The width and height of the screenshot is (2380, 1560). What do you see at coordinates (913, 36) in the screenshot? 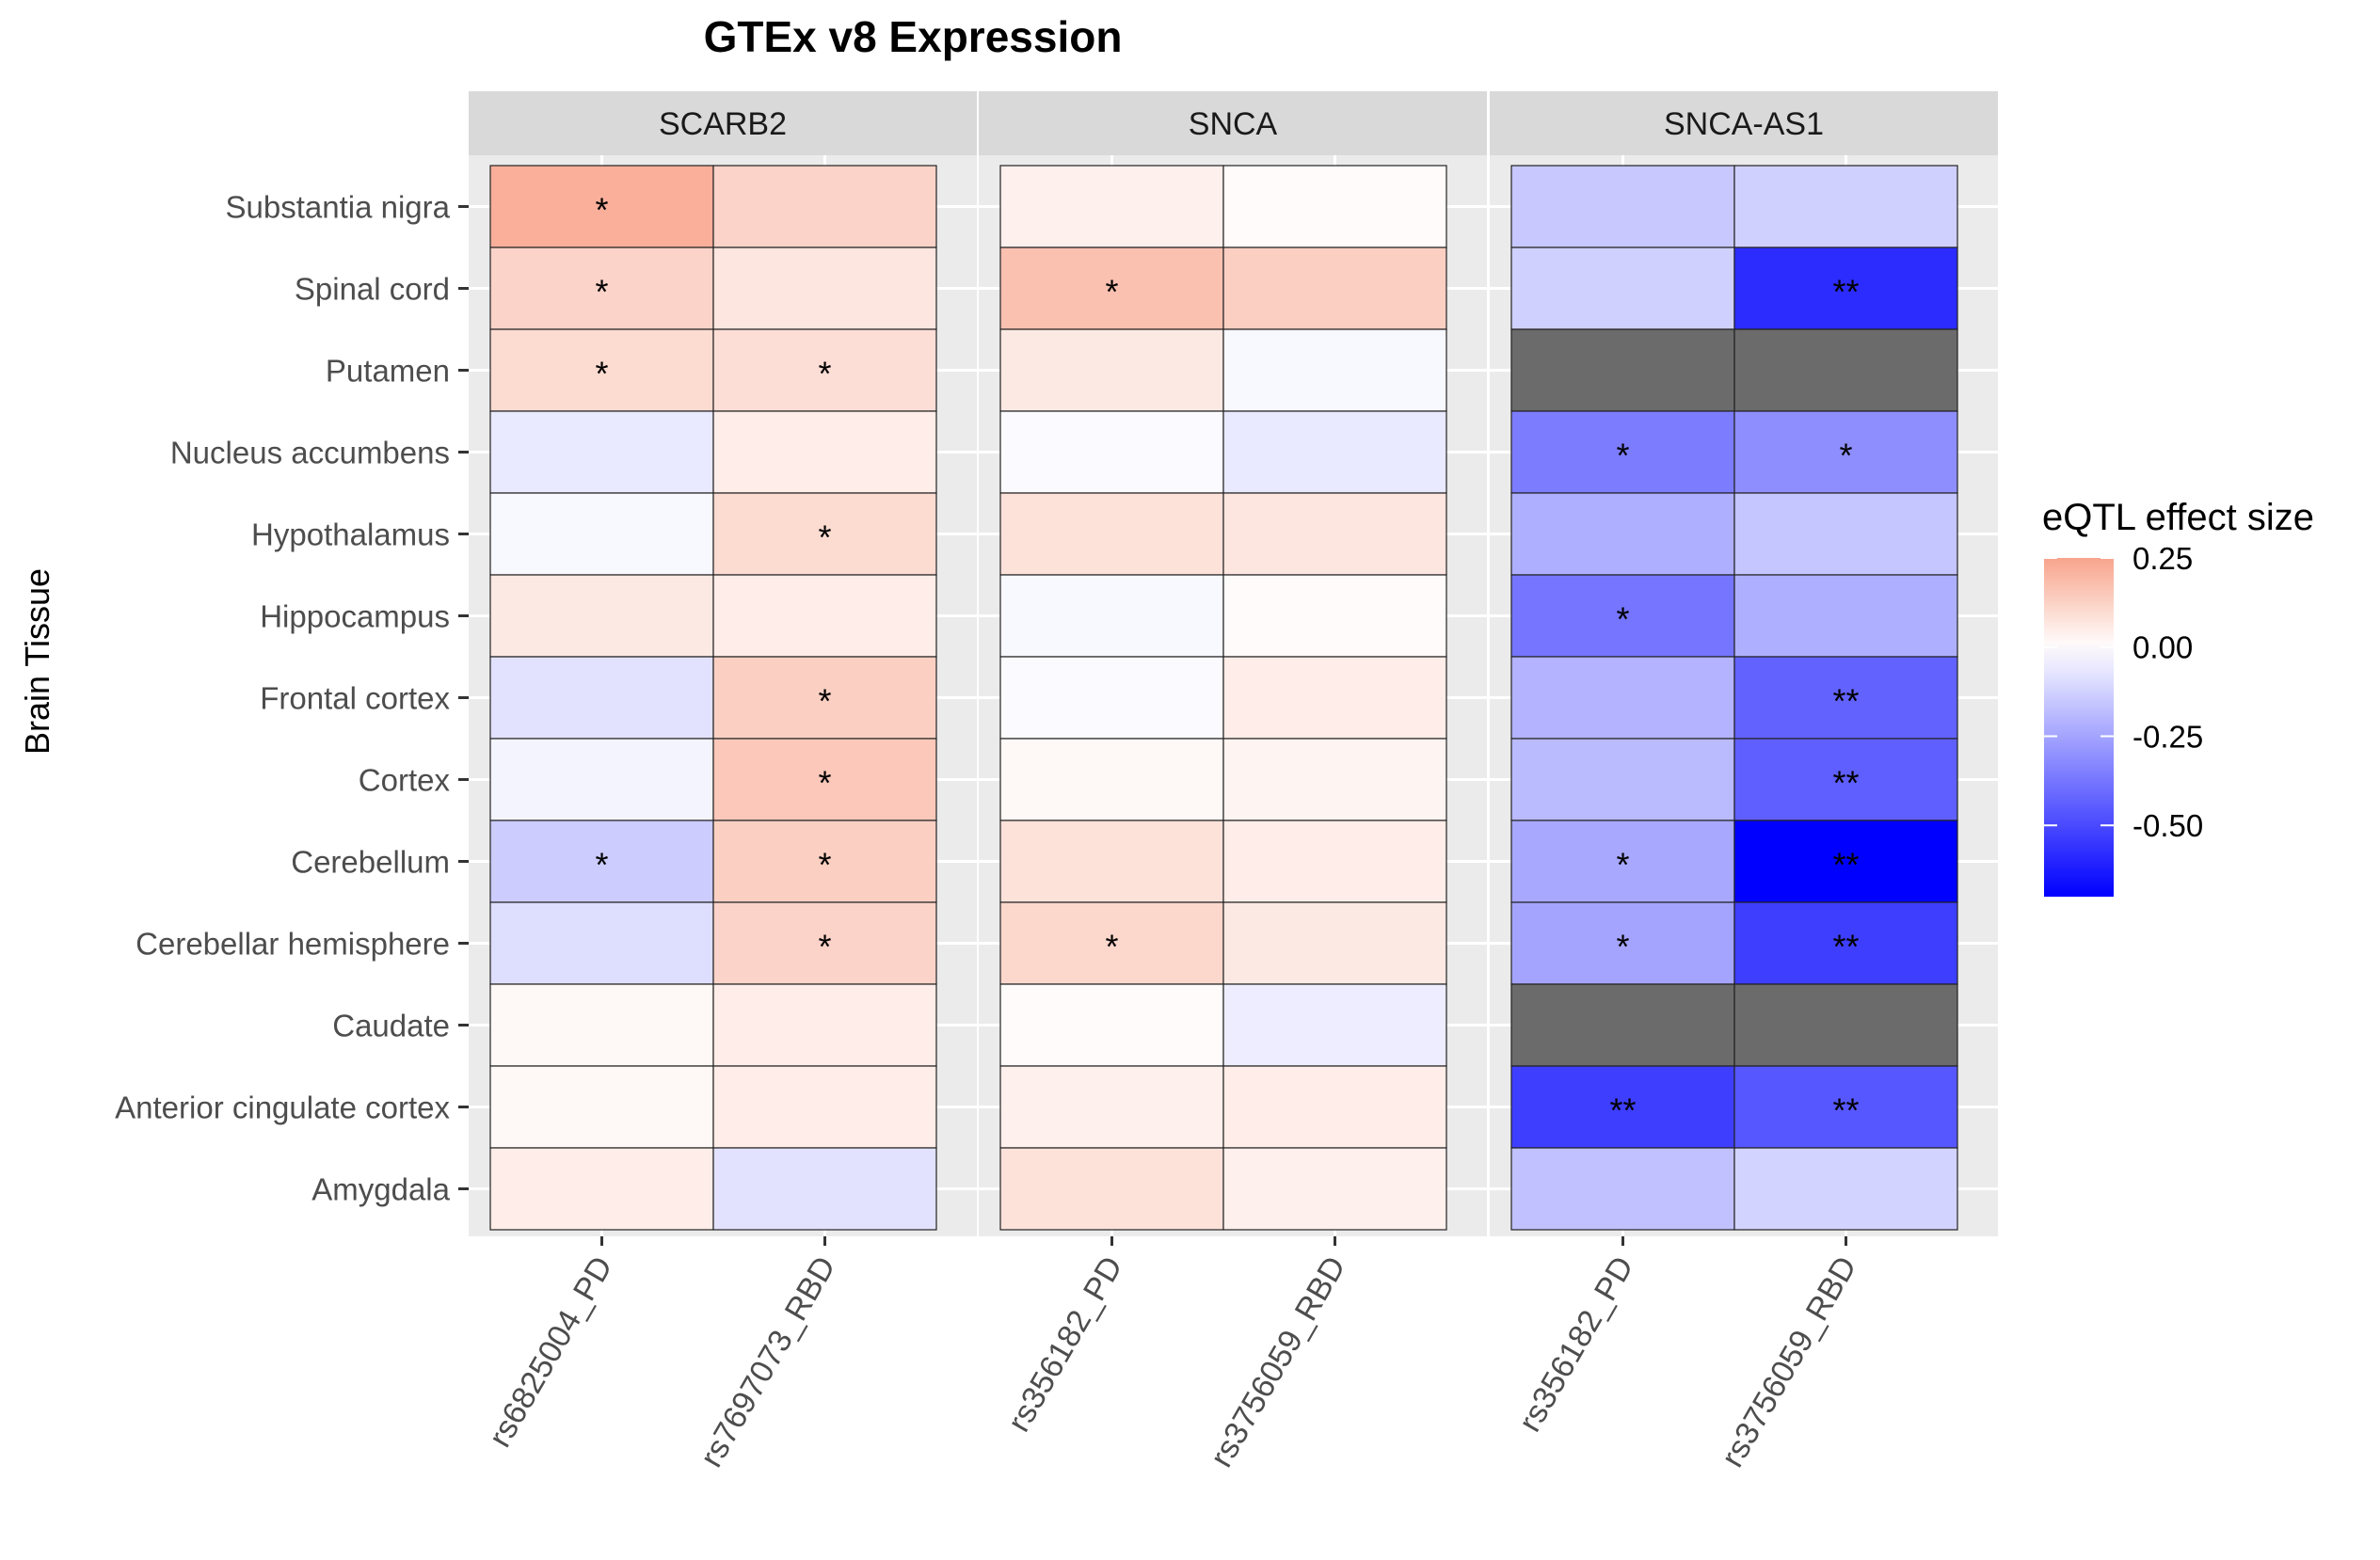
I see `chart-title: GTEx v8 Expression` at bounding box center [913, 36].